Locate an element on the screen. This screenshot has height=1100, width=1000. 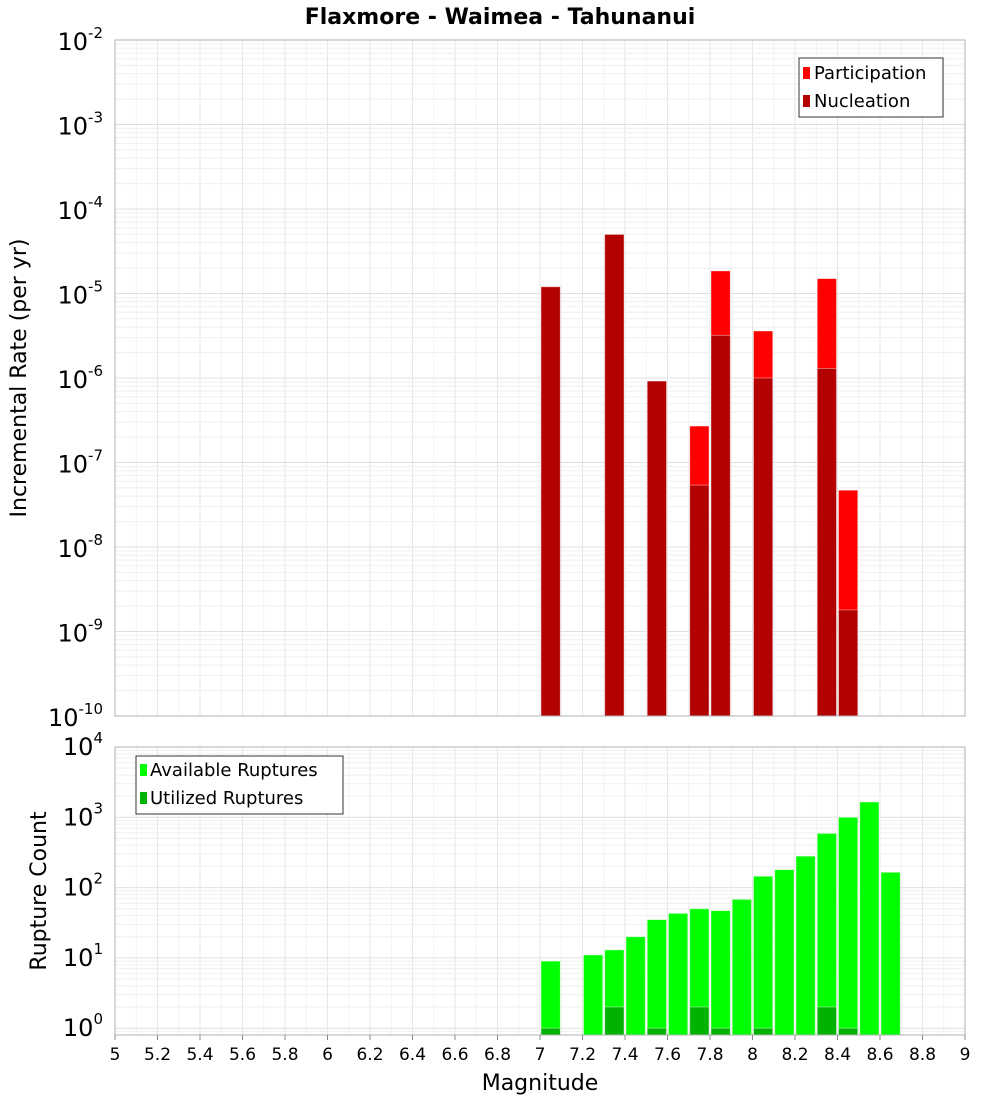
x-tick-label: 6 is located at coordinates (327, 1055).